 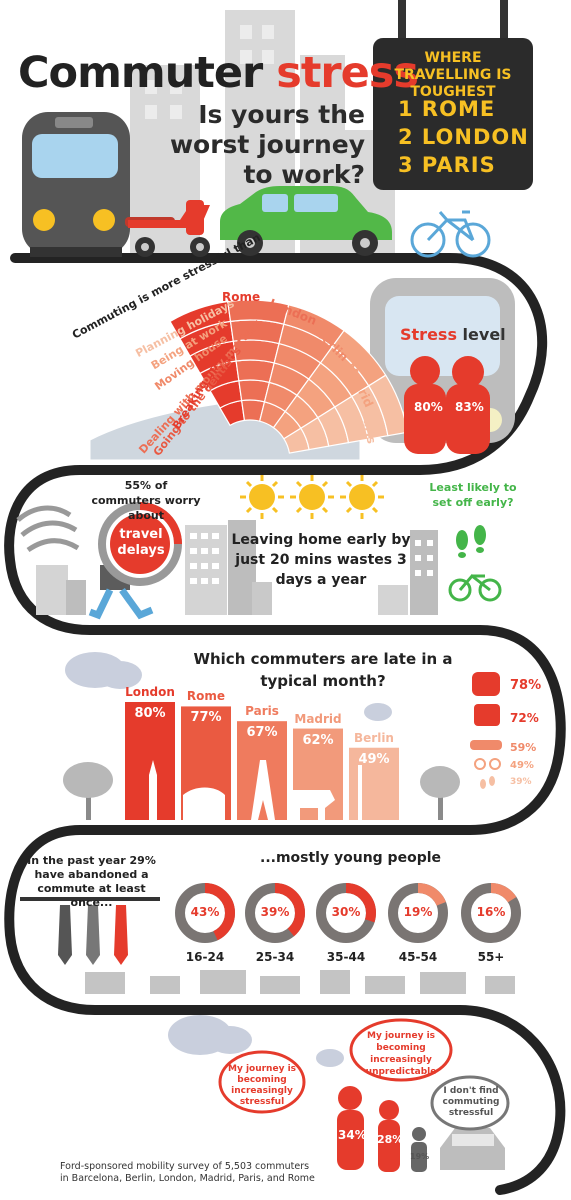 I want to click on late-city-pct: 67%, so click(x=262, y=733).